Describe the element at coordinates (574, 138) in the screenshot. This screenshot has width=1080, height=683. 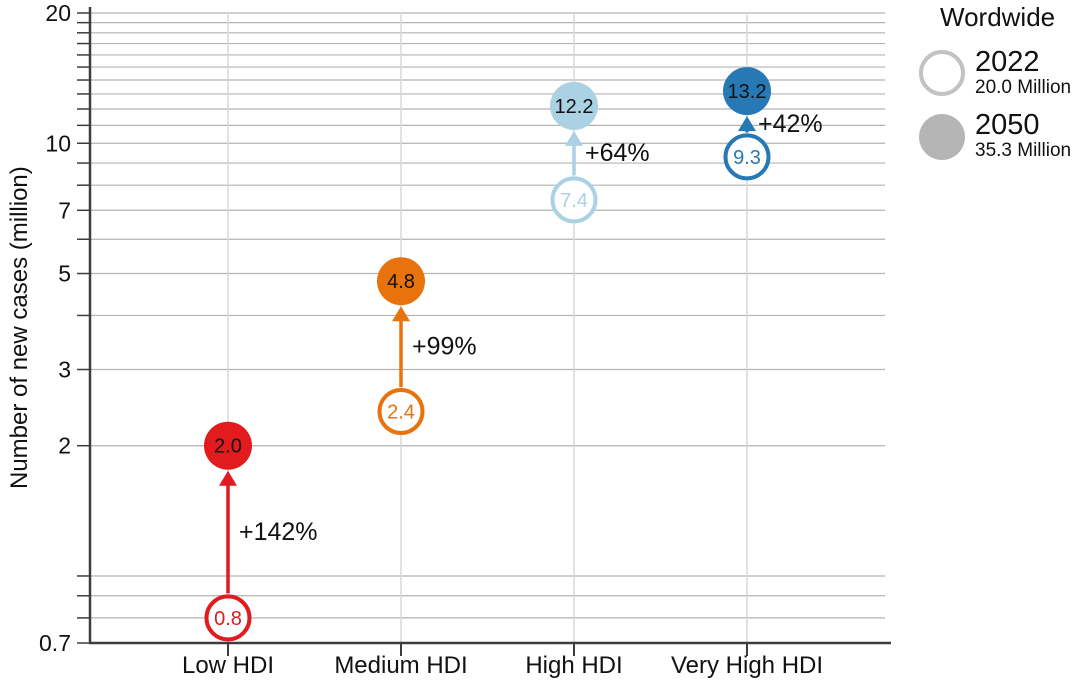
I see `growth-arrow-head-high-hdi` at that location.